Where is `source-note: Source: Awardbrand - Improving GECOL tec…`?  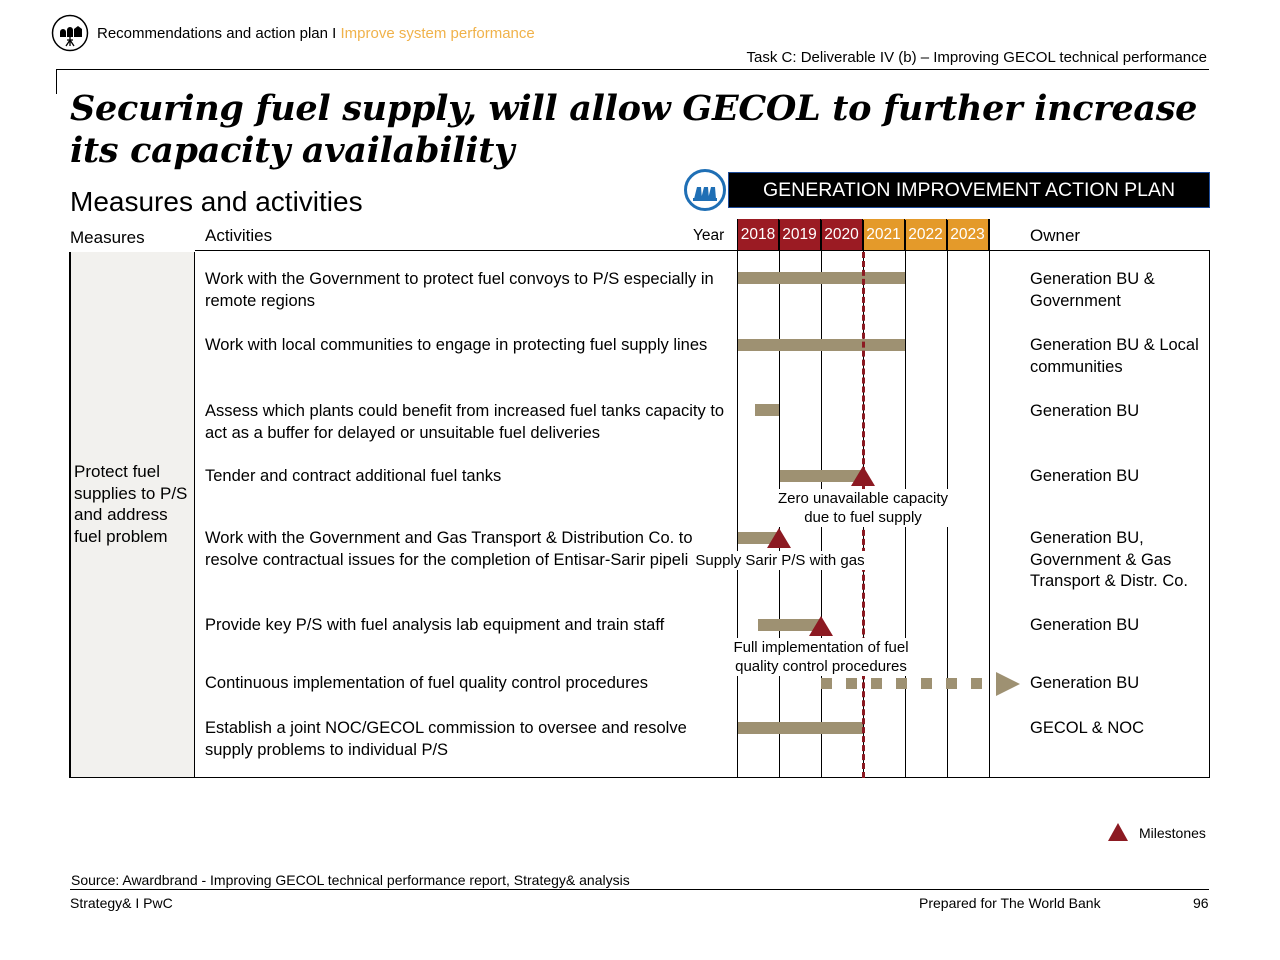
source-note: Source: Awardbrand - Improving GECOL tec… is located at coordinates (350, 880).